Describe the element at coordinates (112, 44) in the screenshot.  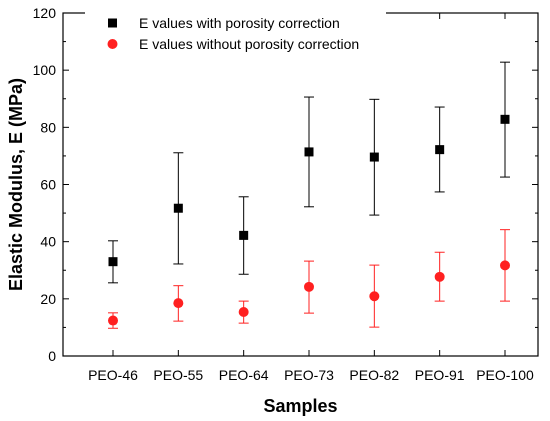
I see `legend-marker-circle` at that location.